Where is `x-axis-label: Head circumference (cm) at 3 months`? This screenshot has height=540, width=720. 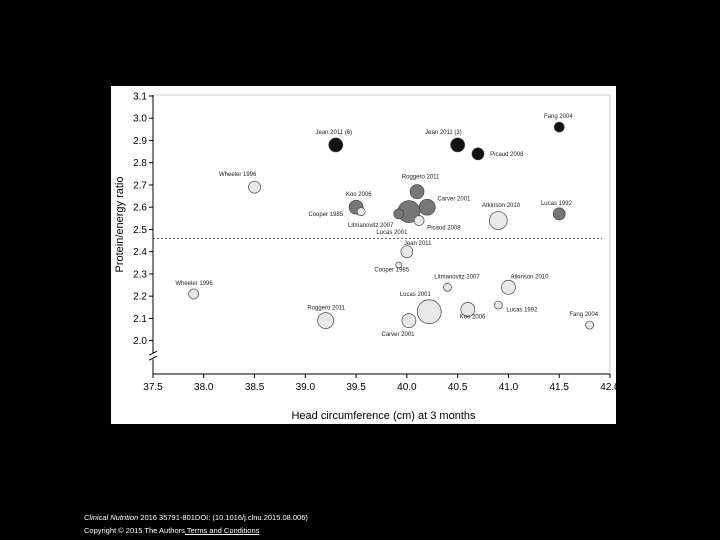 x-axis-label: Head circumference (cm) at 3 months is located at coordinates (383, 416).